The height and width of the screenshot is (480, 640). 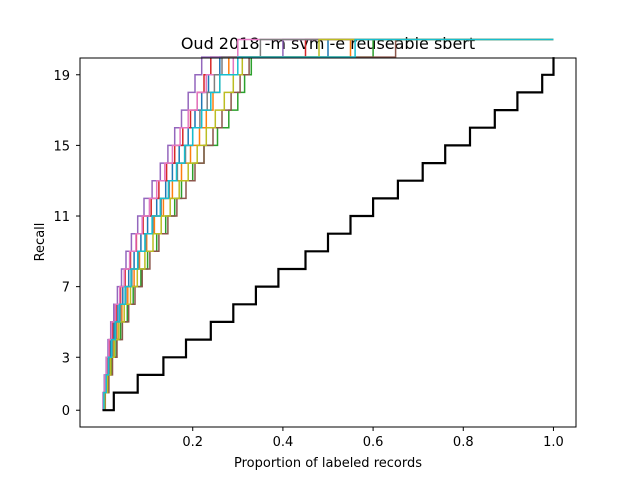 I want to click on x-tick-label-1: 0.2, so click(x=192, y=442).